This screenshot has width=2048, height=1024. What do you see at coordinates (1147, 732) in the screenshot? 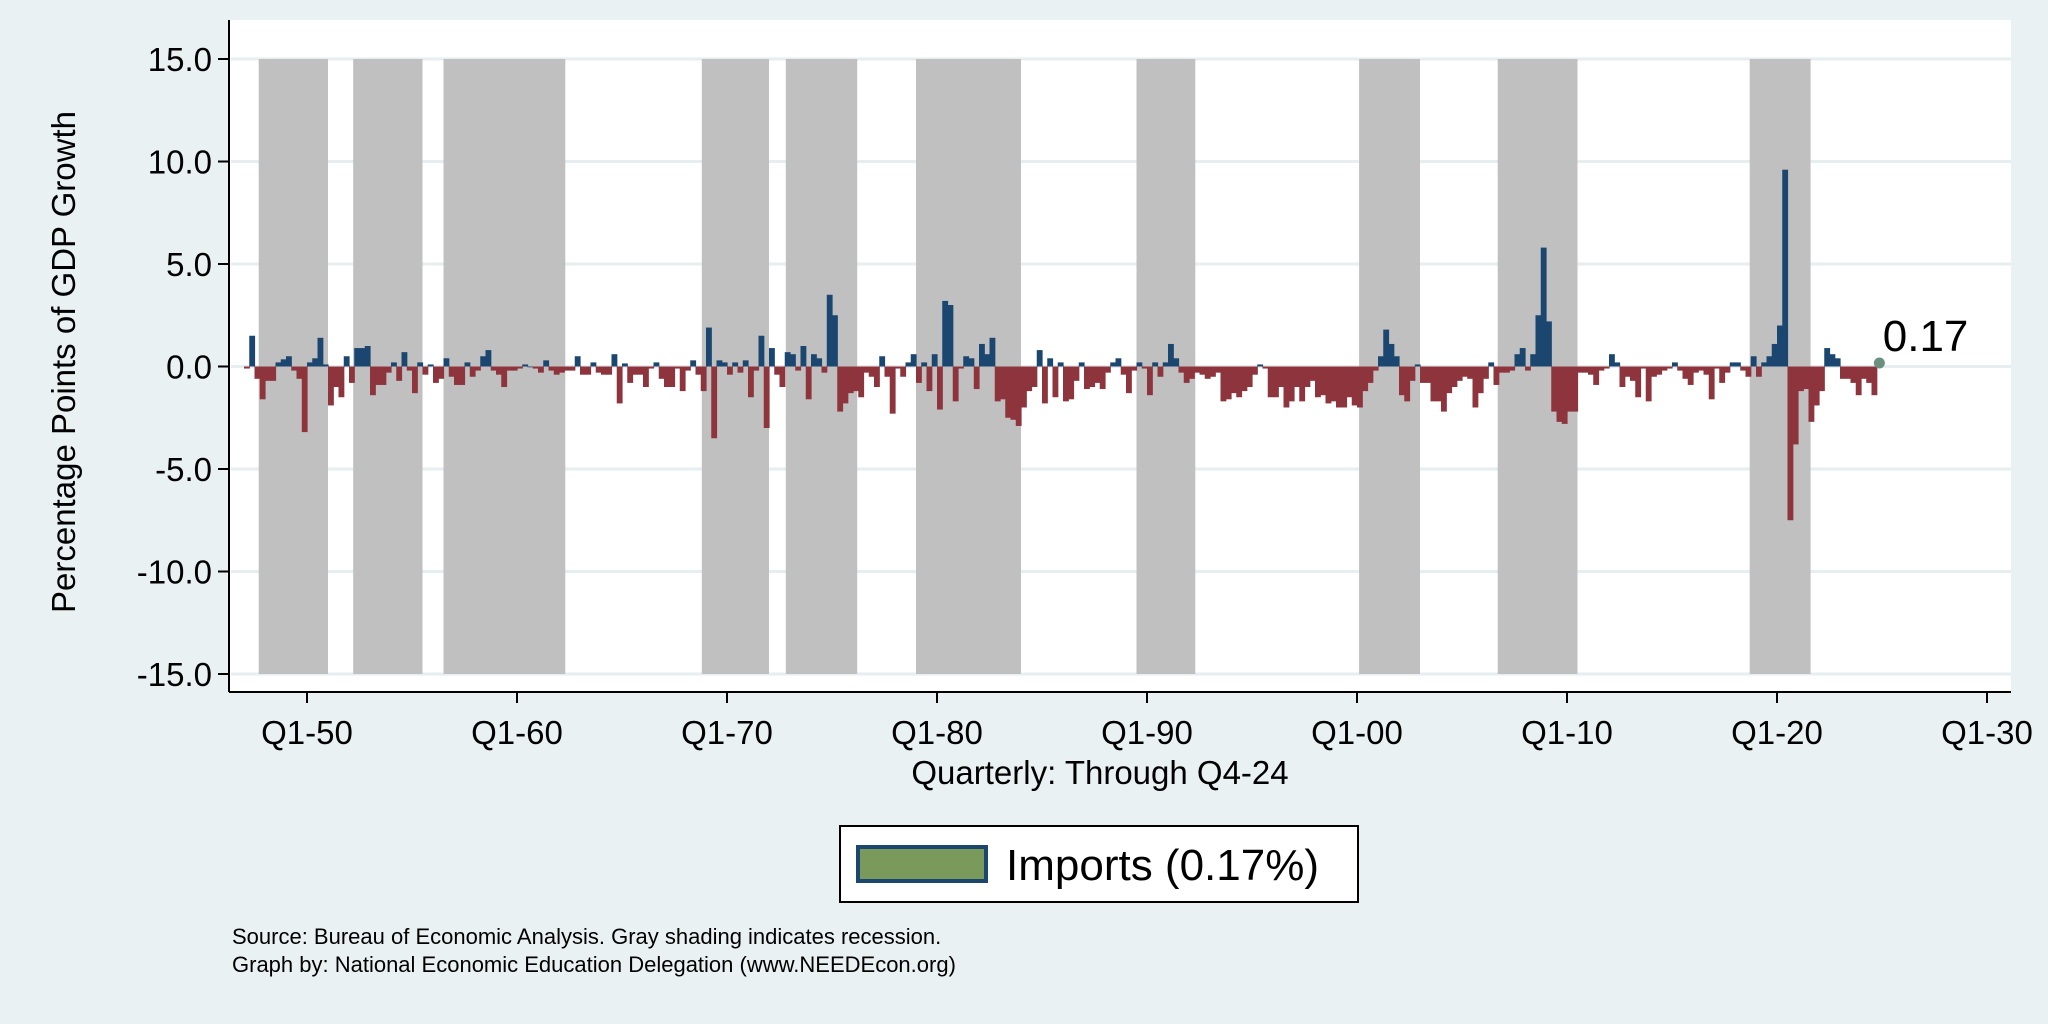
I see `x-tick-label: Q1-90` at bounding box center [1147, 732].